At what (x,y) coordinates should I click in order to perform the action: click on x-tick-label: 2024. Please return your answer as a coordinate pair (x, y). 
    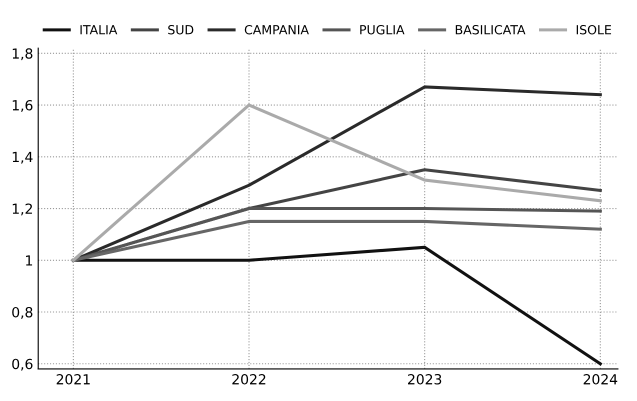
    Looking at the image, I should click on (601, 379).